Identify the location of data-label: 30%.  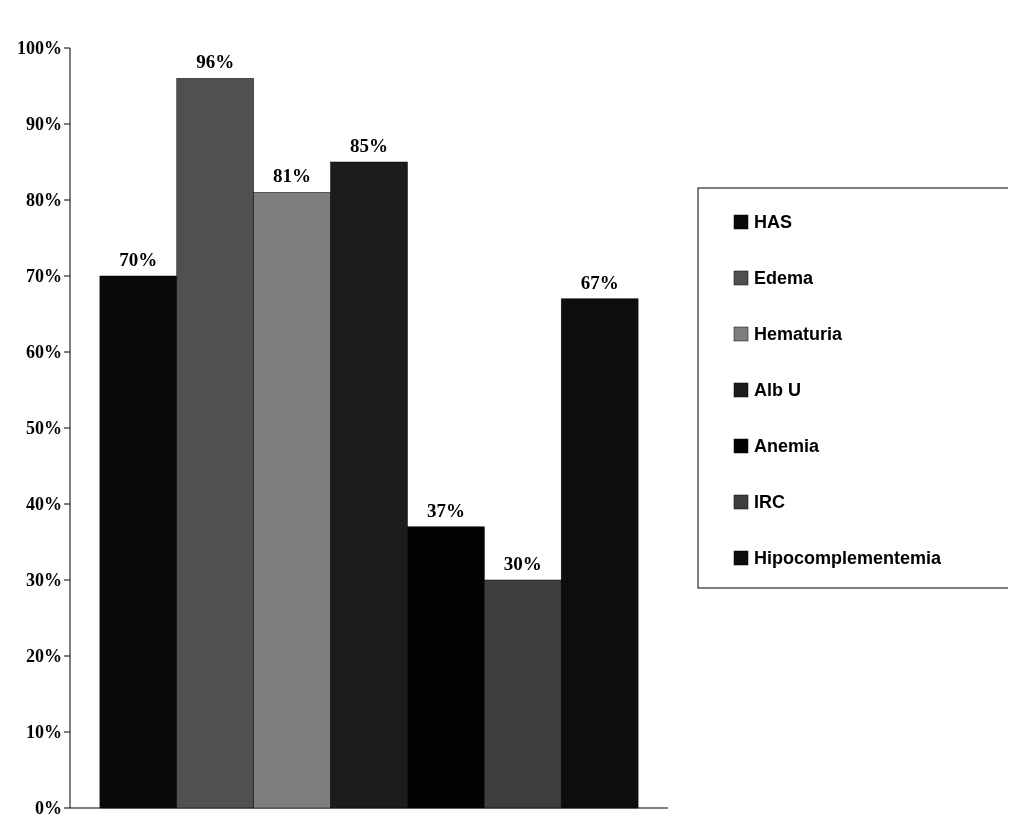
(522, 563).